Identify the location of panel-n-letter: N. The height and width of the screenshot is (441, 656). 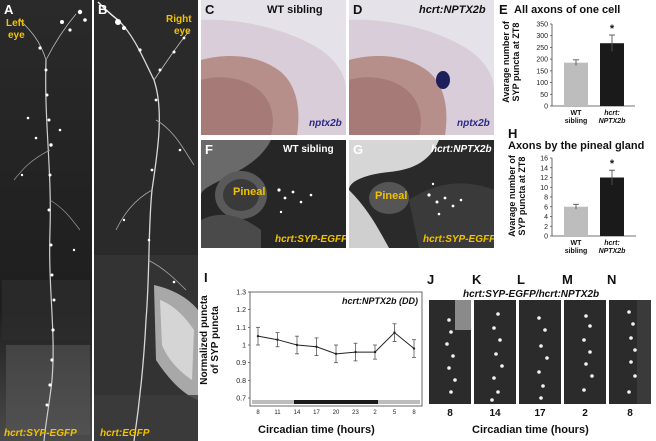
(612, 279).